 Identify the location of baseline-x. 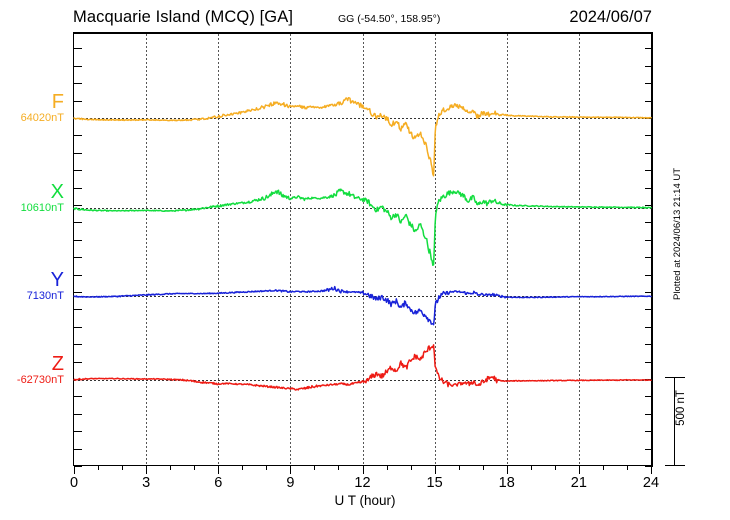
(362, 208).